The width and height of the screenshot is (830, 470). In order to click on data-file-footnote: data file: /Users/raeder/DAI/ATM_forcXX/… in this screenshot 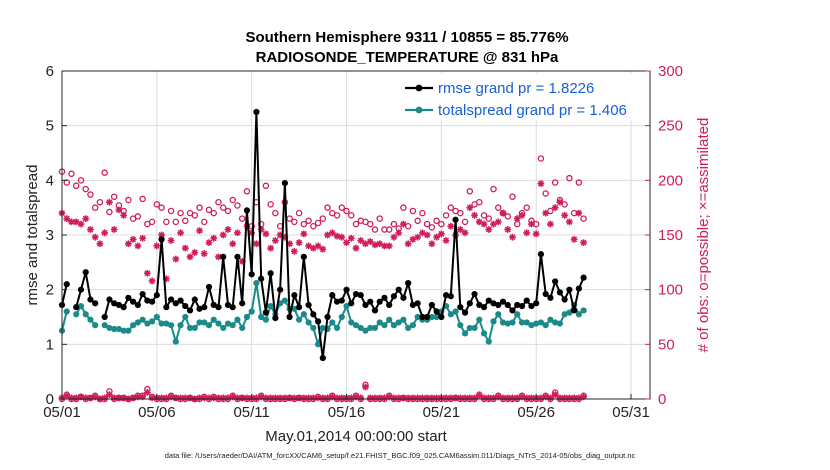, I will do `click(400, 455)`.